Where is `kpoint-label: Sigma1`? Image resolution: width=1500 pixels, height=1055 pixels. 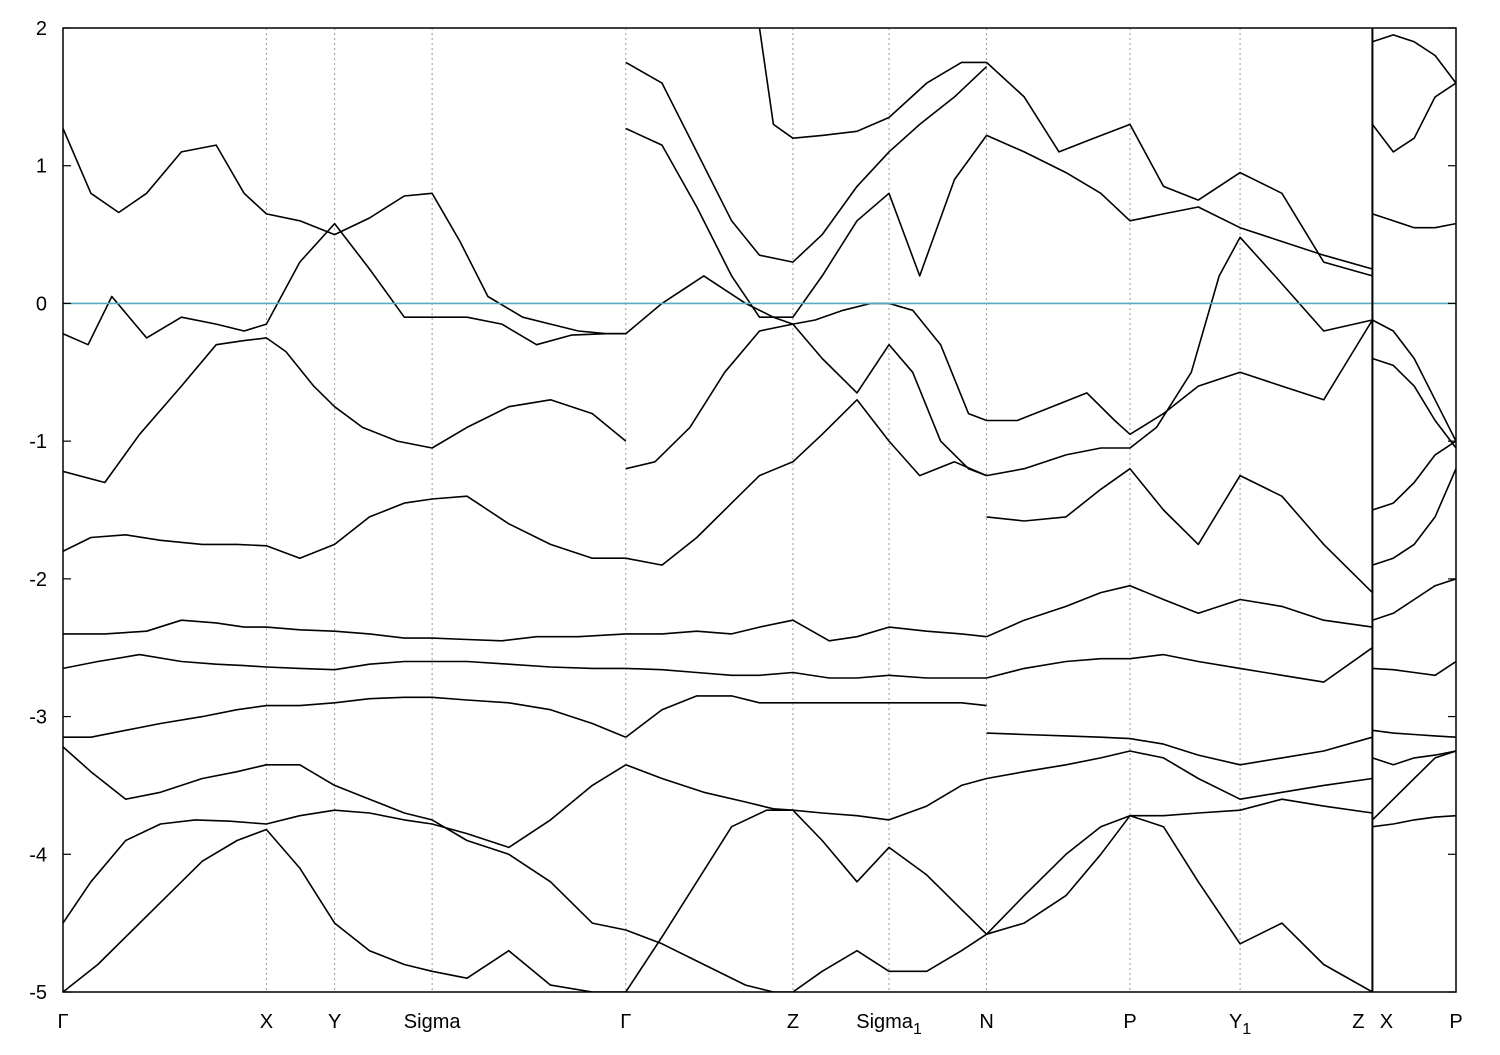 kpoint-label: Sigma1 is located at coordinates (889, 1024).